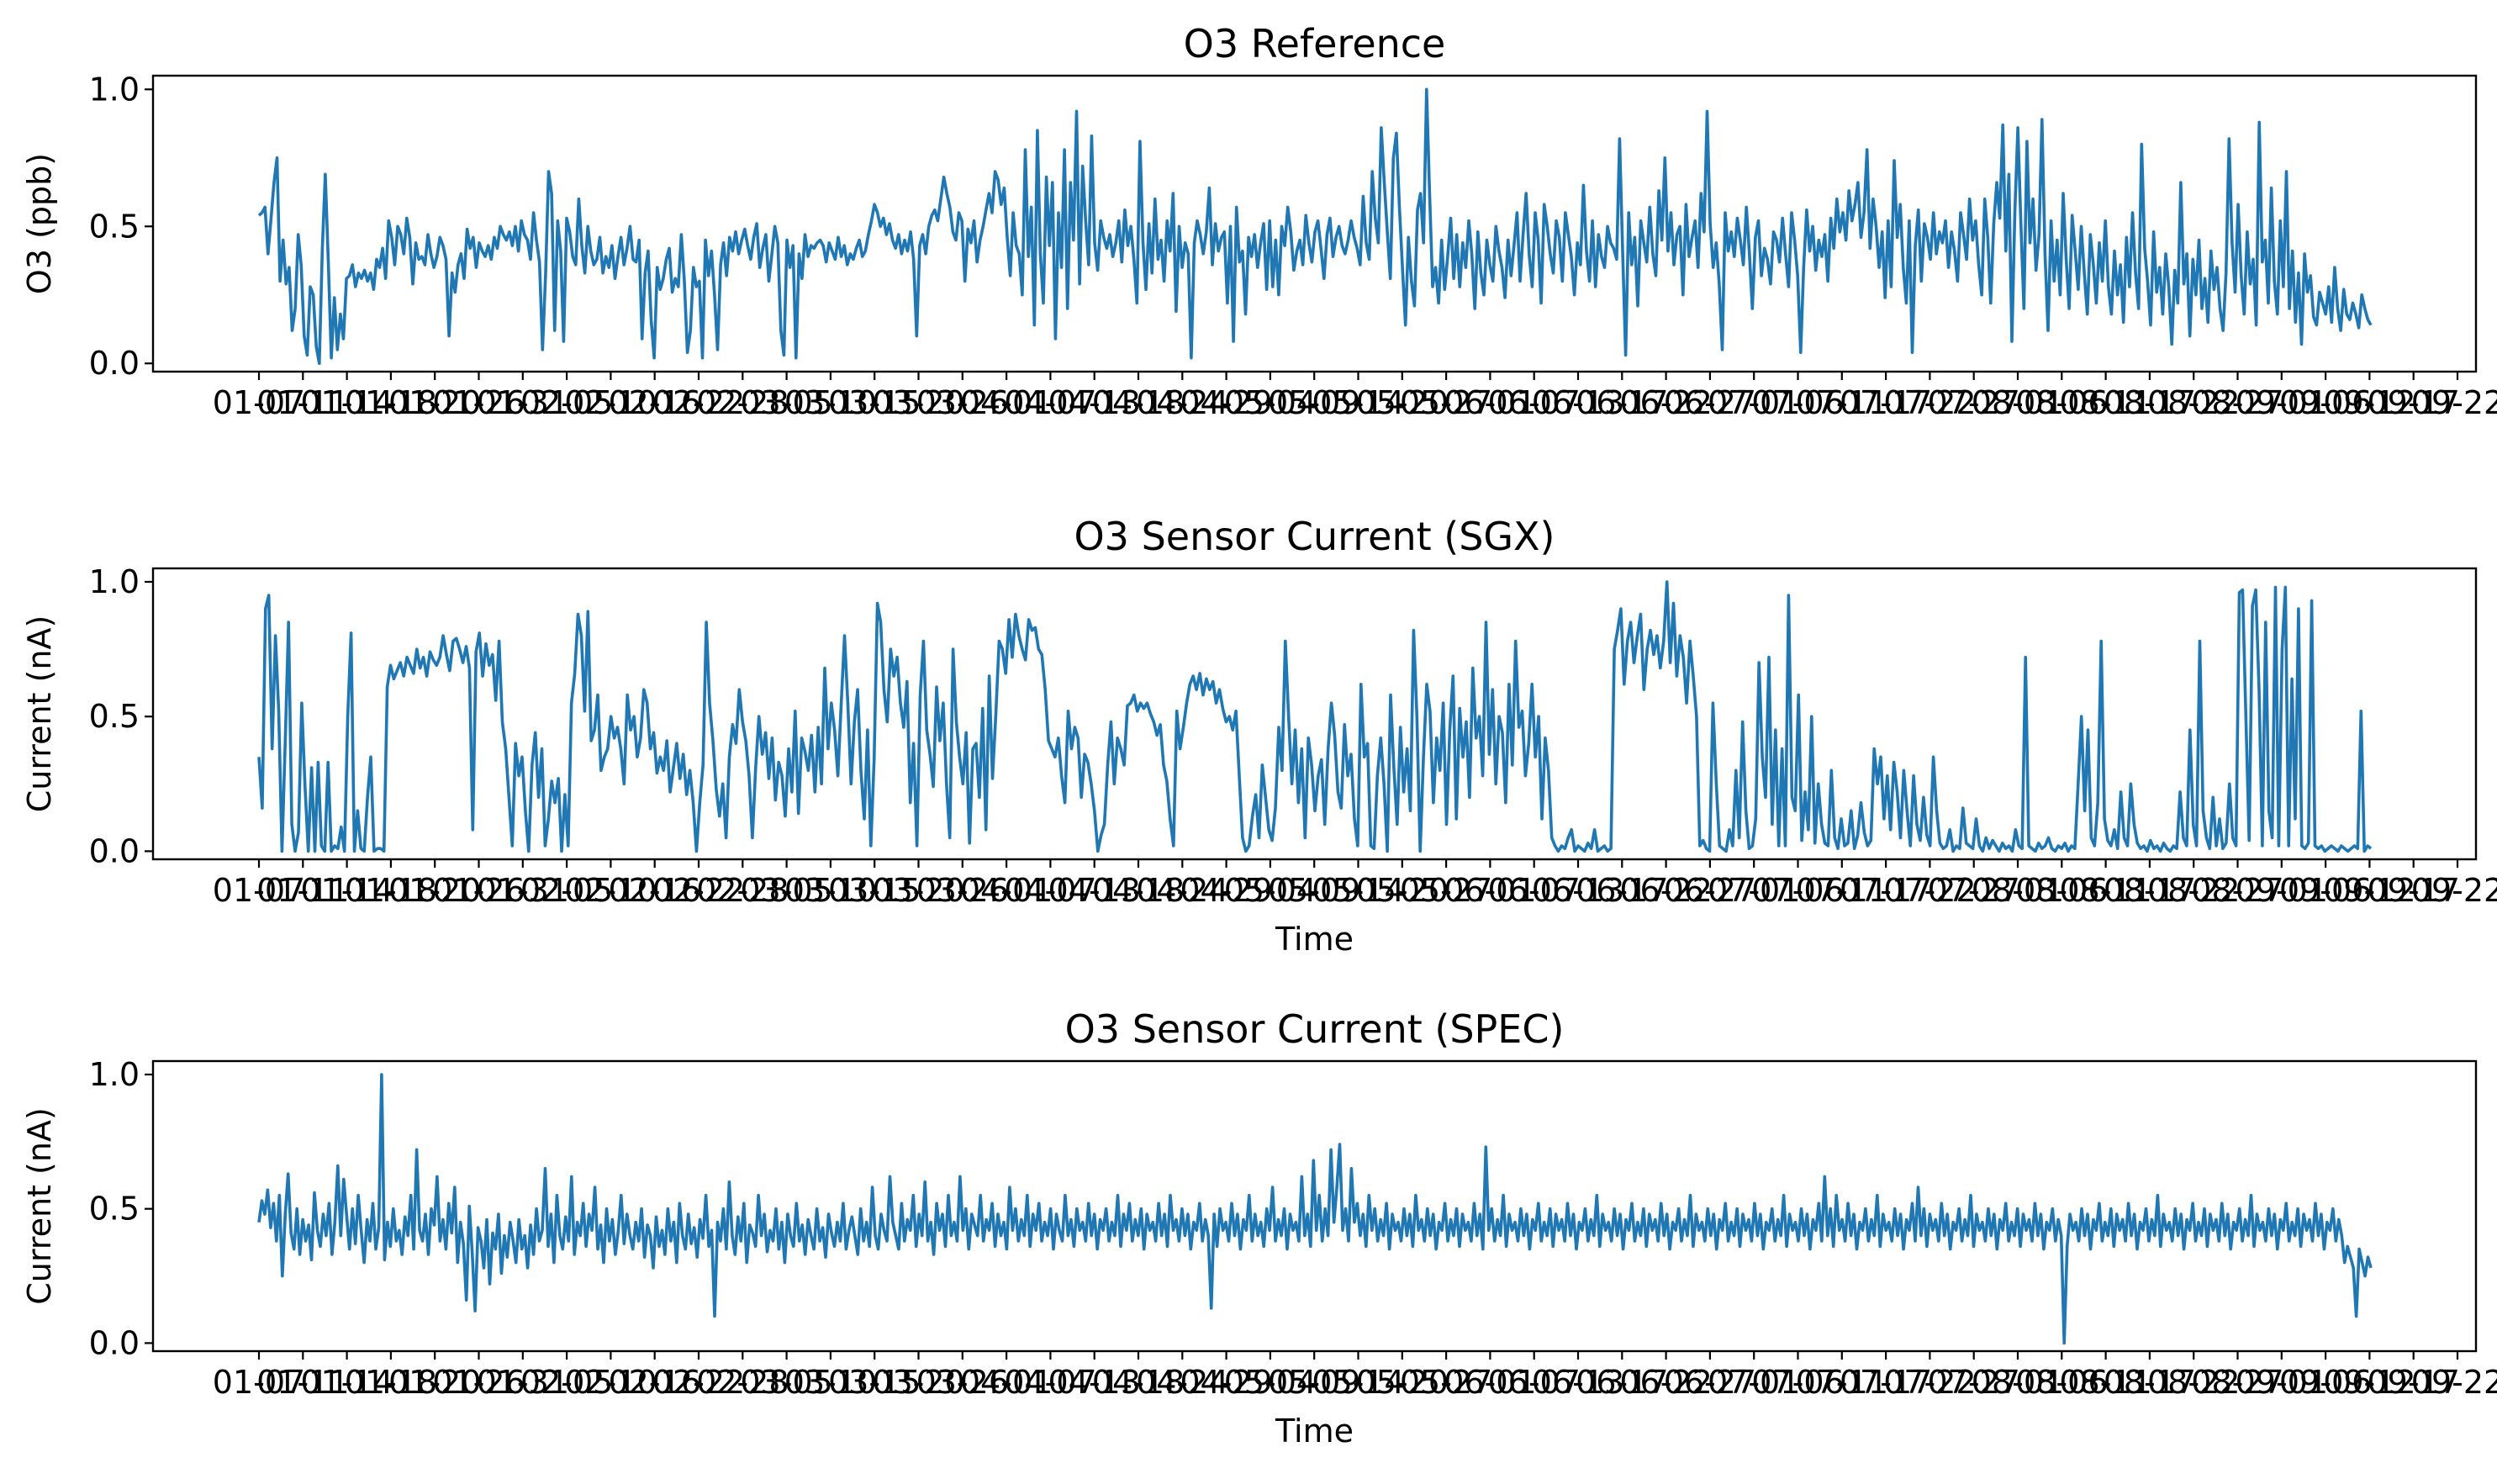  What do you see at coordinates (2282, 890) in the screenshot?
I see `x-tick-label: 09-01` at bounding box center [2282, 890].